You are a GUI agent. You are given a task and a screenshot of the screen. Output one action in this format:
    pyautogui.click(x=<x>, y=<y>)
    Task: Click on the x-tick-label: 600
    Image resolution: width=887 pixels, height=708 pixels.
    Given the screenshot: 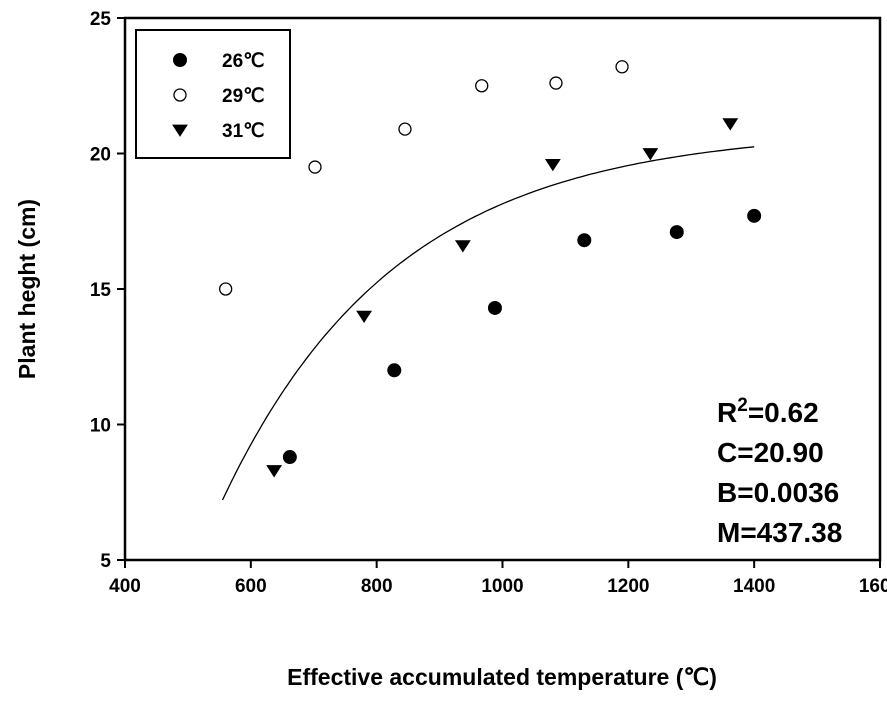 What is the action you would take?
    pyautogui.click(x=251, y=586)
    